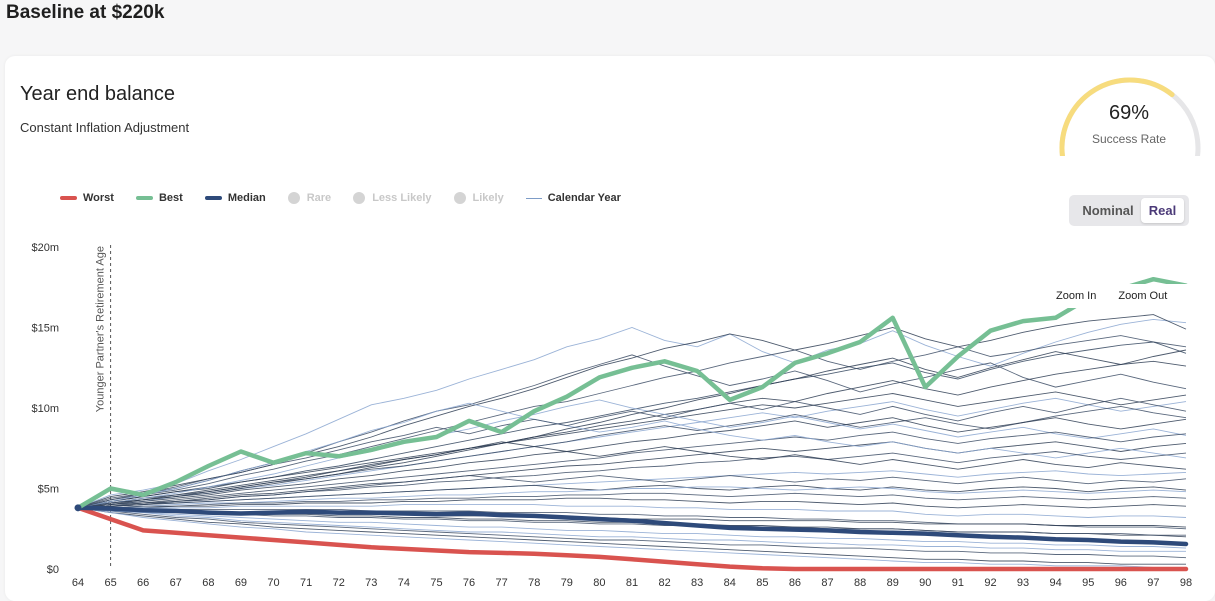 Image resolution: width=1215 pixels, height=601 pixels. I want to click on x-tick-label: 65, so click(110, 583).